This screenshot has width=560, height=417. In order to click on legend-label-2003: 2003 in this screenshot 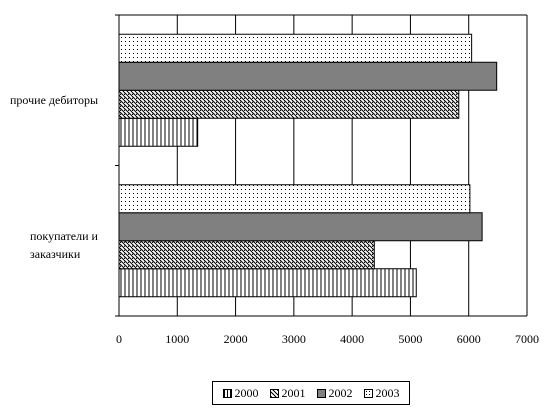, I will do `click(387, 392)`.